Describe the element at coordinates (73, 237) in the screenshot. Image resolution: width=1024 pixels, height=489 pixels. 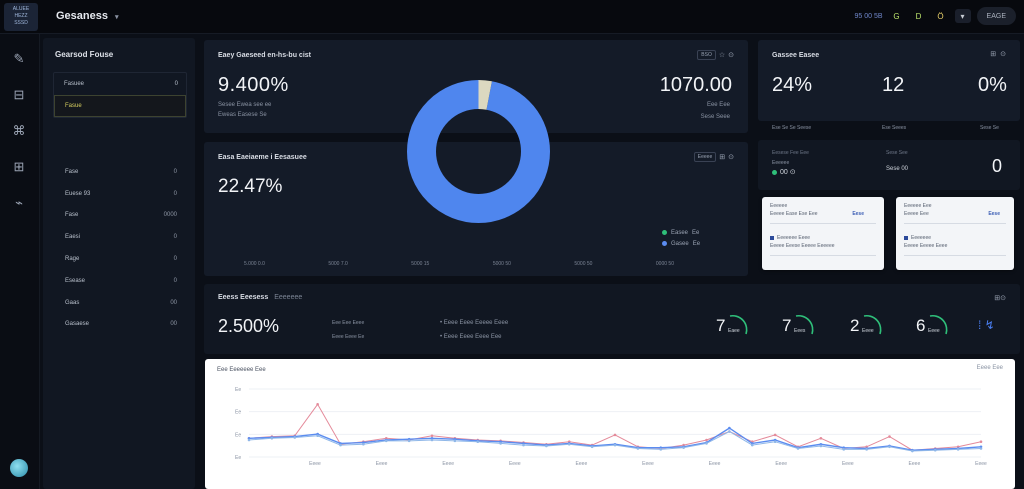
I see `list-item-label: Eaesi` at that location.